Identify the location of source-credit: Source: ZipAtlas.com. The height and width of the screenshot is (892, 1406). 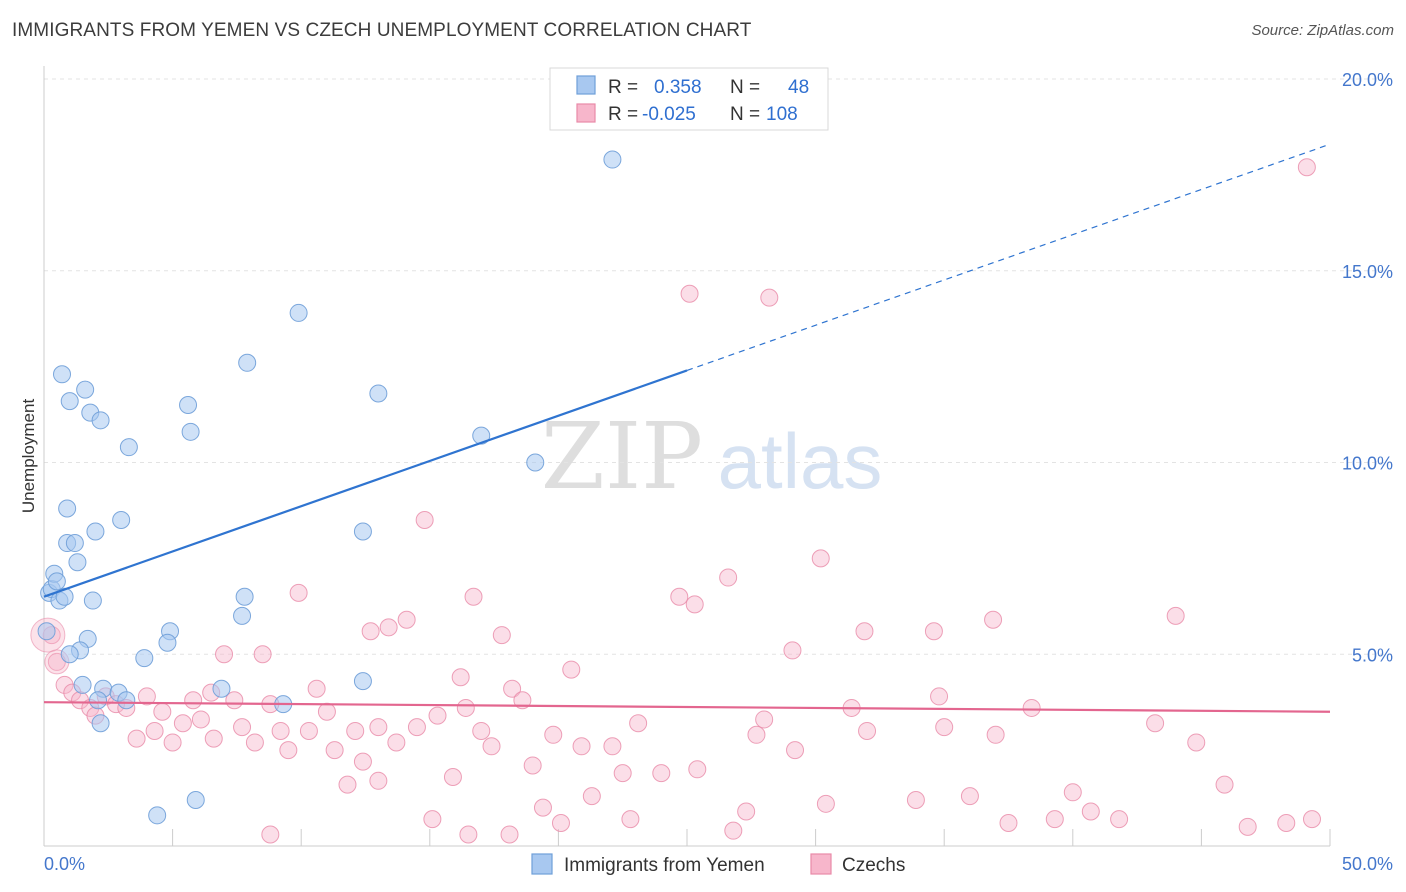
(1322, 30).